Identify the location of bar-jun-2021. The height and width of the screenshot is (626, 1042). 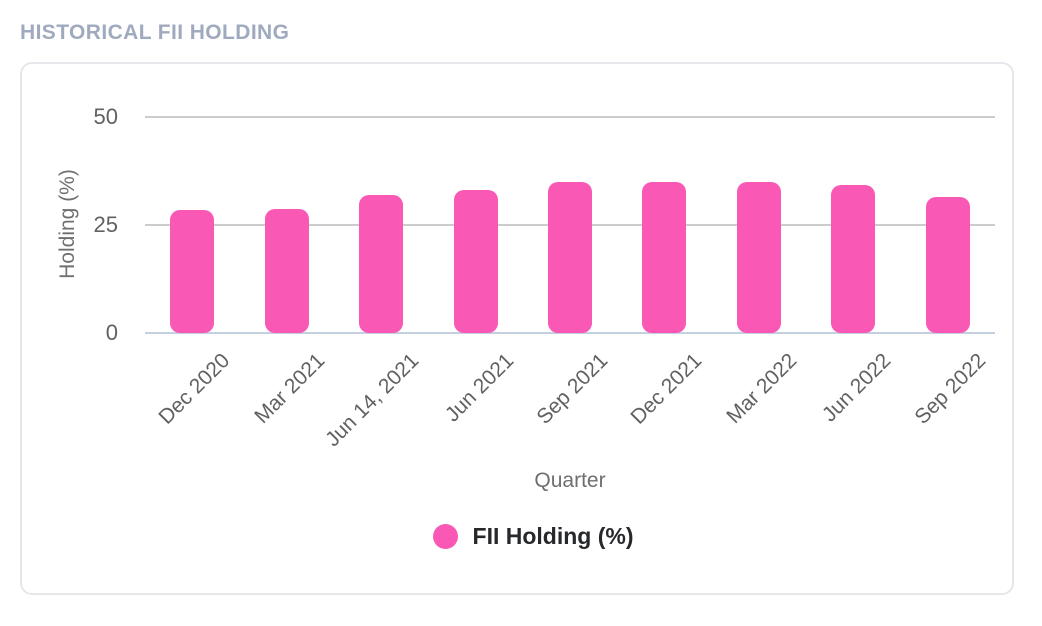
(475, 261).